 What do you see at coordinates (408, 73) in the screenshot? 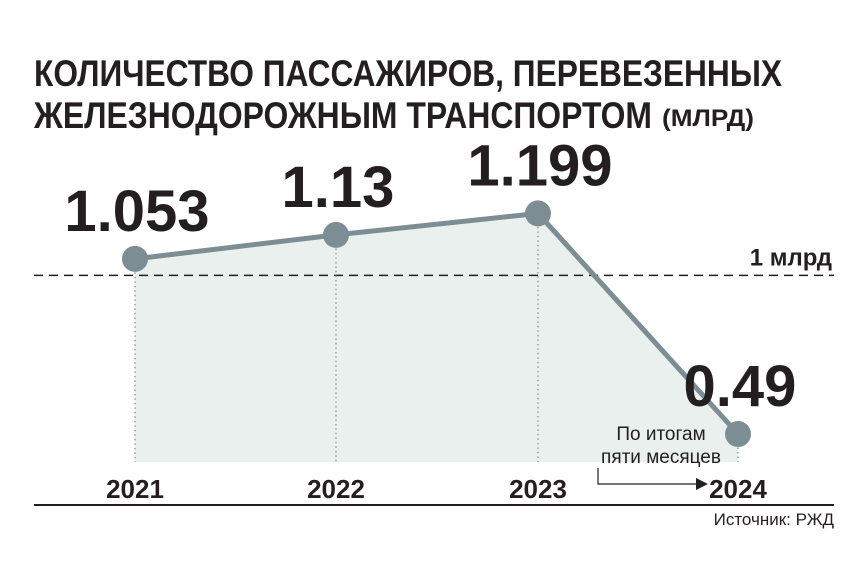
I see `chart-title: КОЛИЧЕСТВО ПАССАЖИРОВ, ПЕРЕВЕЗЕННЫХ` at bounding box center [408, 73].